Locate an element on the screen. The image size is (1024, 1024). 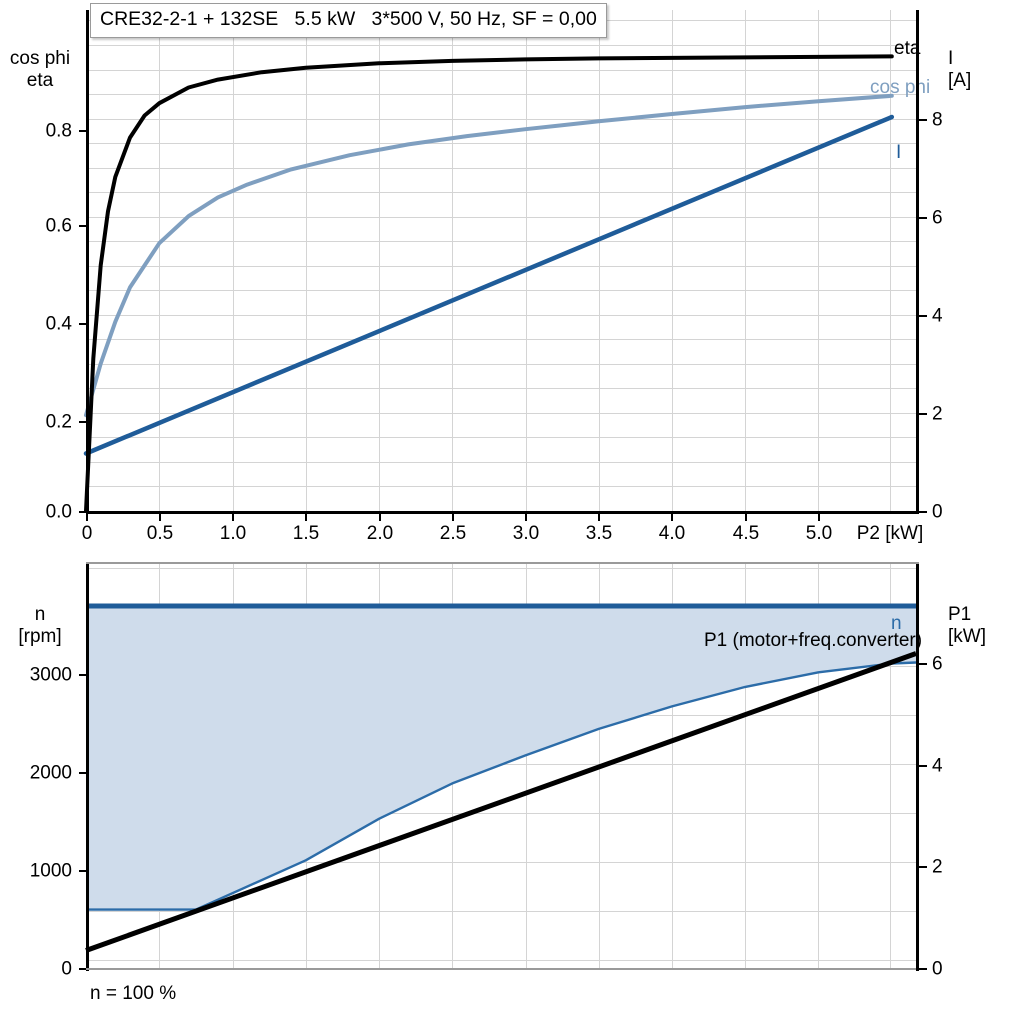
cos-phi-series-label: cos phi is located at coordinates (900, 87).